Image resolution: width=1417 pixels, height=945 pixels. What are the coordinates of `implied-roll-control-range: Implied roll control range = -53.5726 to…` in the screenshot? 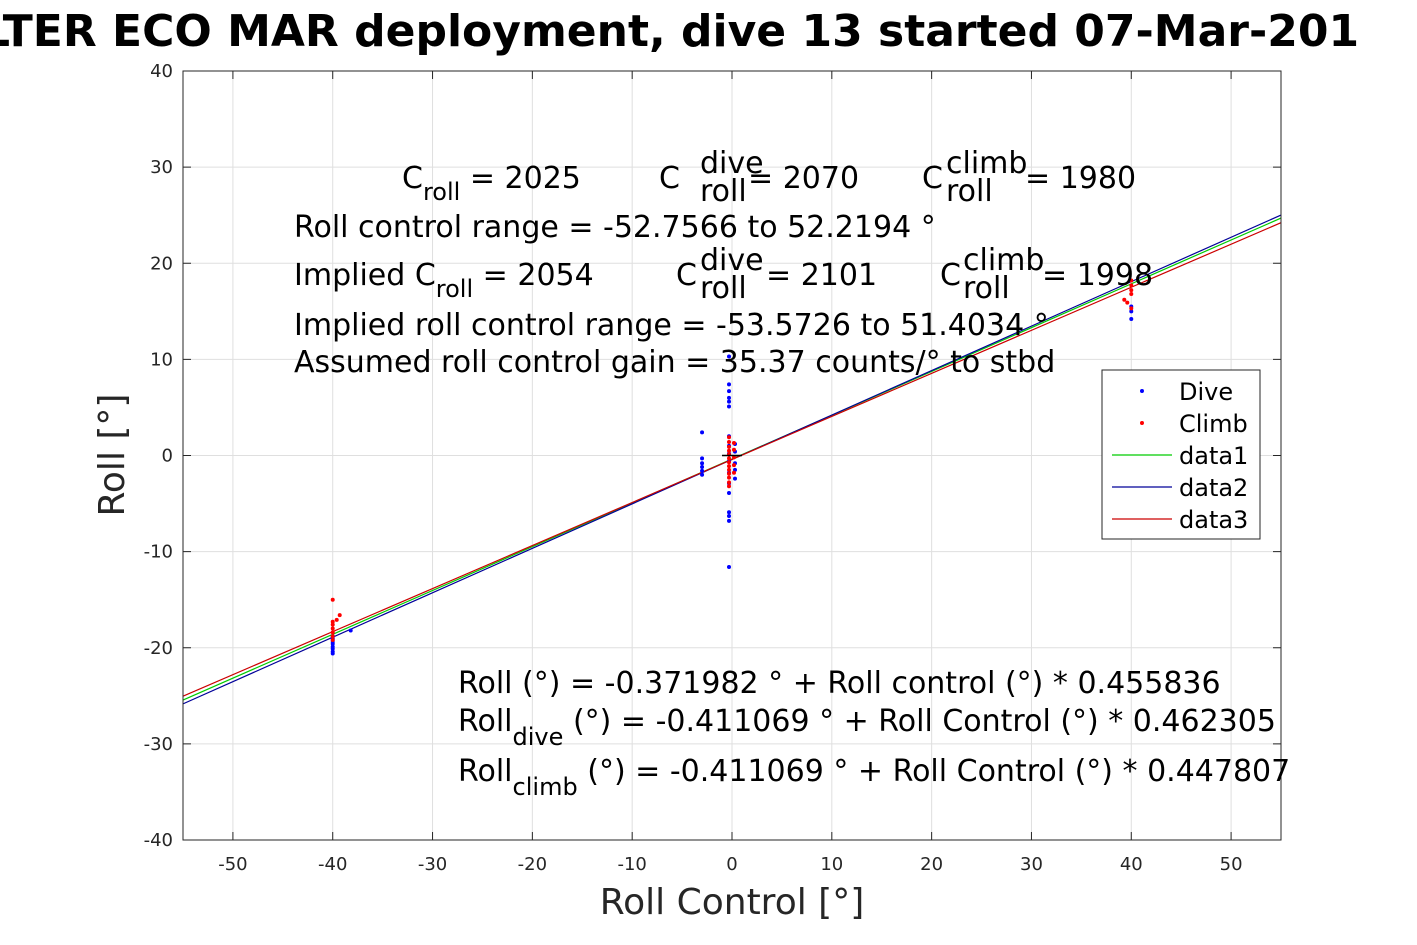 It's located at (671, 325).